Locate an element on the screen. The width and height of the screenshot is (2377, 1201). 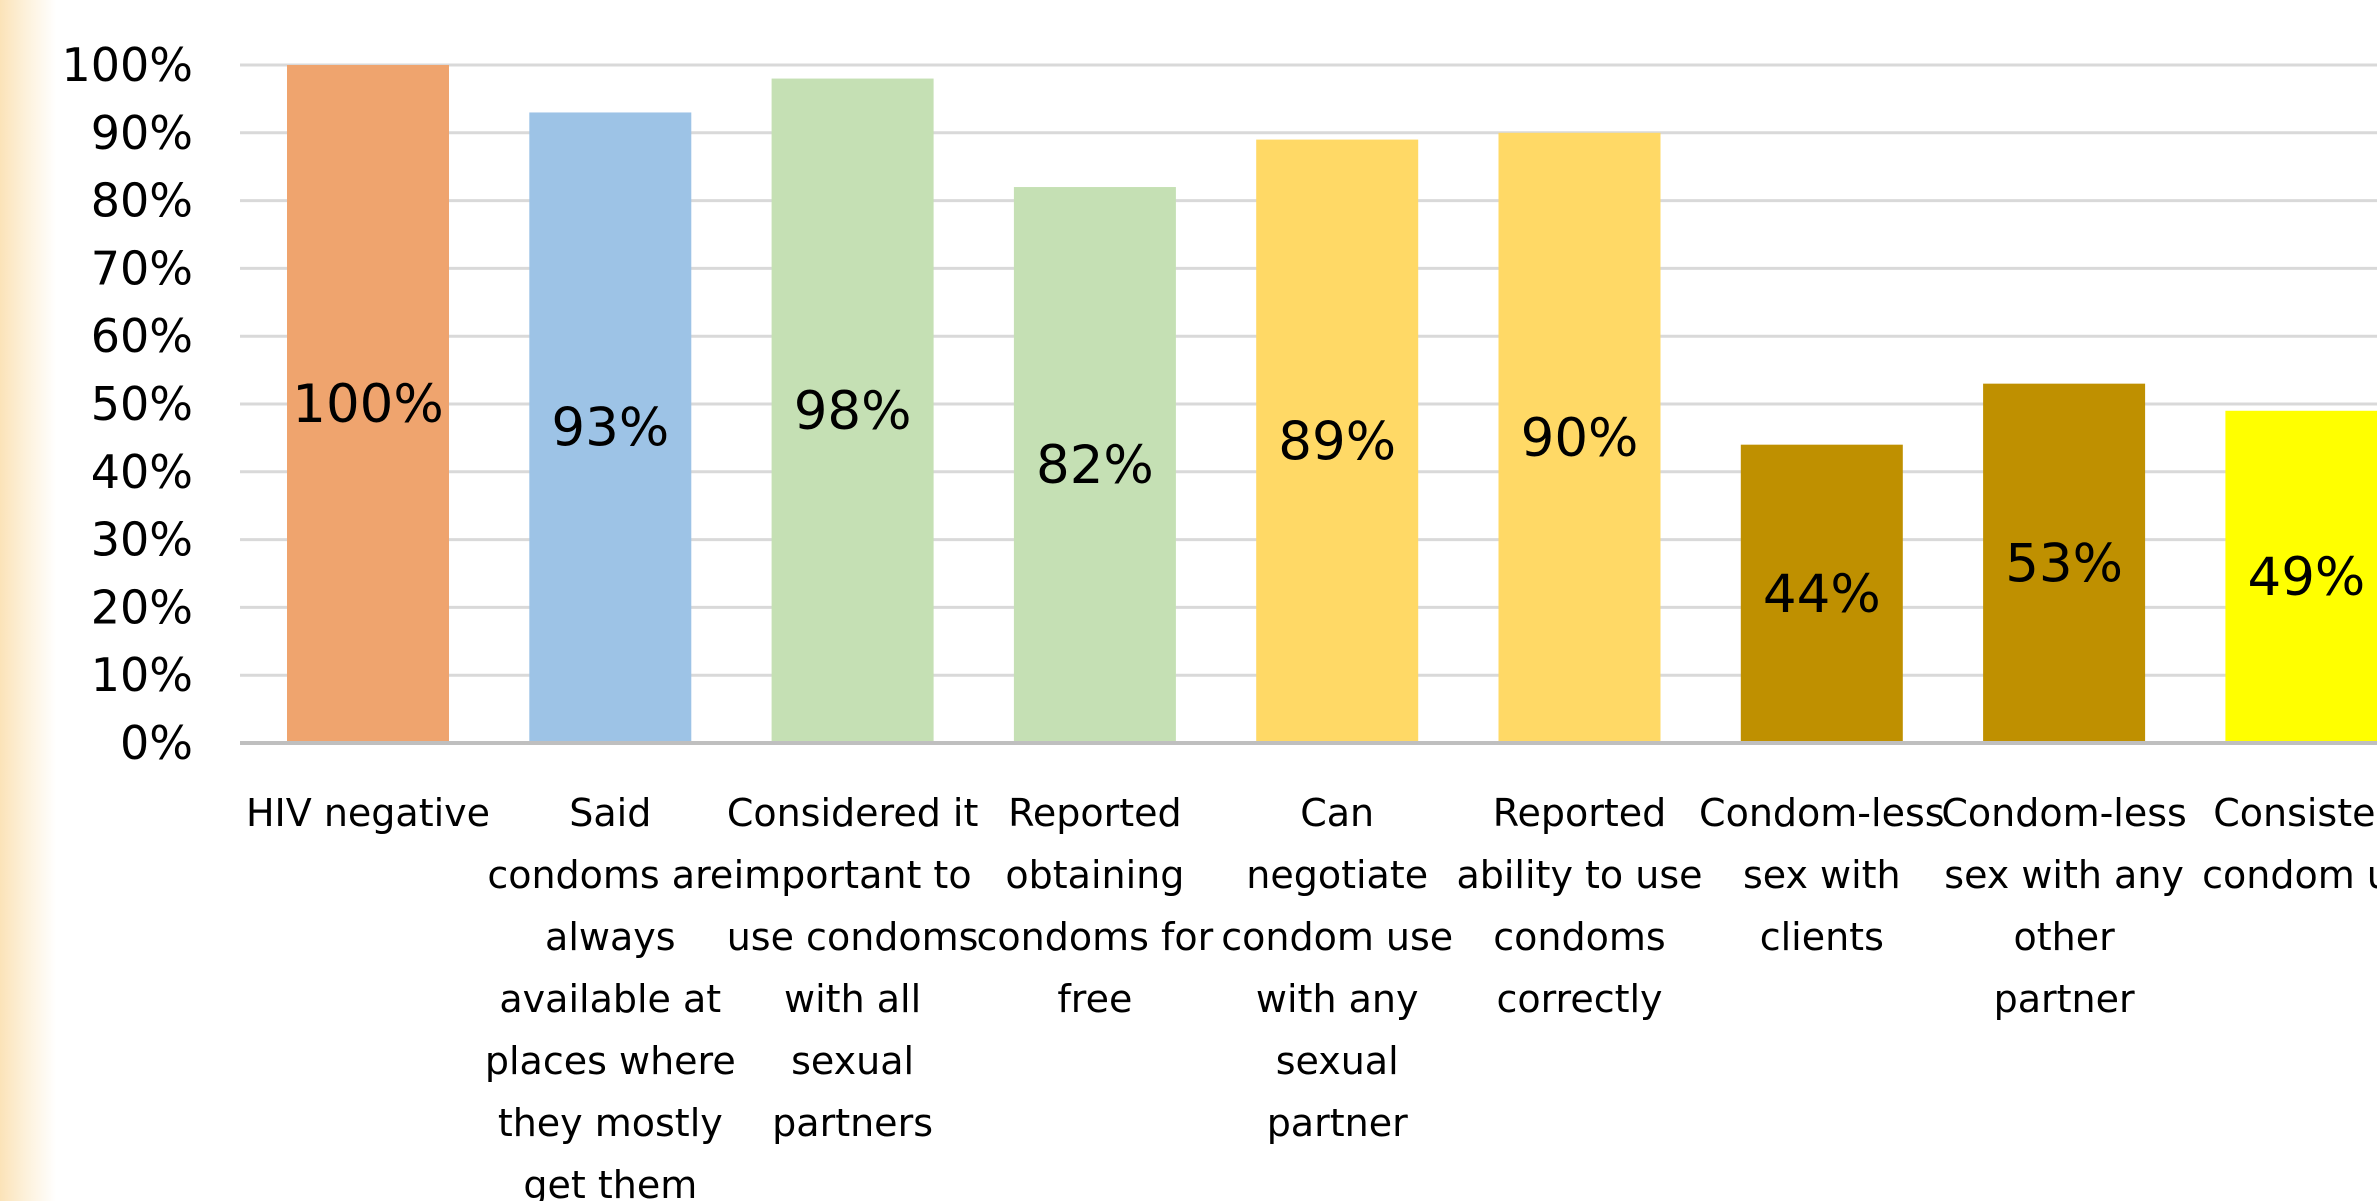
y-tick-label: 40% is located at coordinates (142, 472).